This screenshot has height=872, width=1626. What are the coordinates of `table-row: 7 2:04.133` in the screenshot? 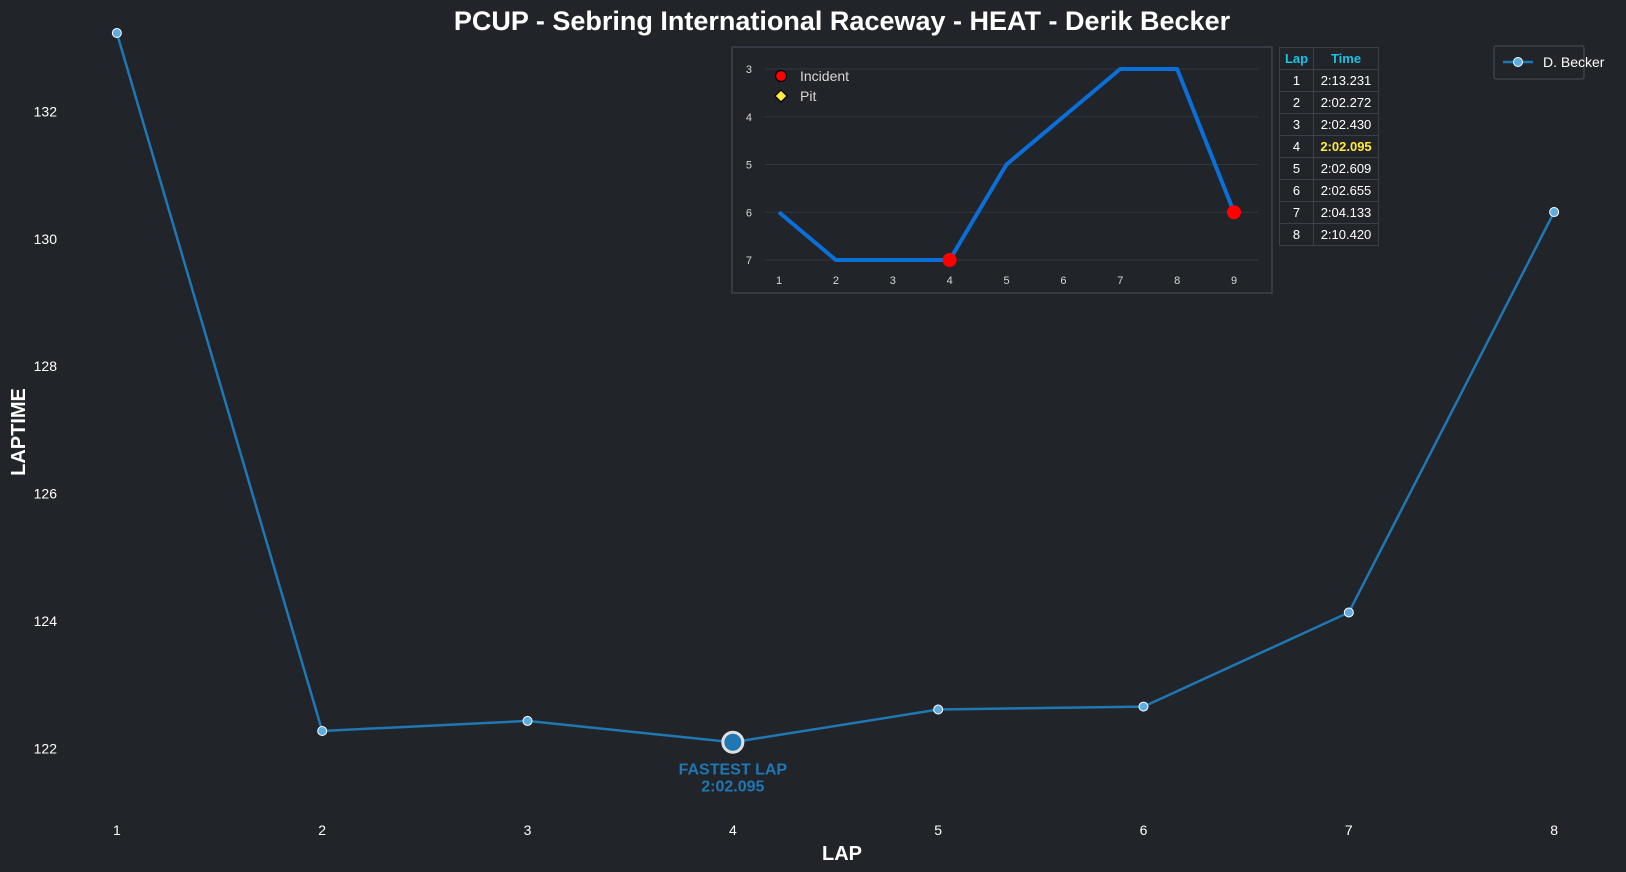 It's located at (1329, 212).